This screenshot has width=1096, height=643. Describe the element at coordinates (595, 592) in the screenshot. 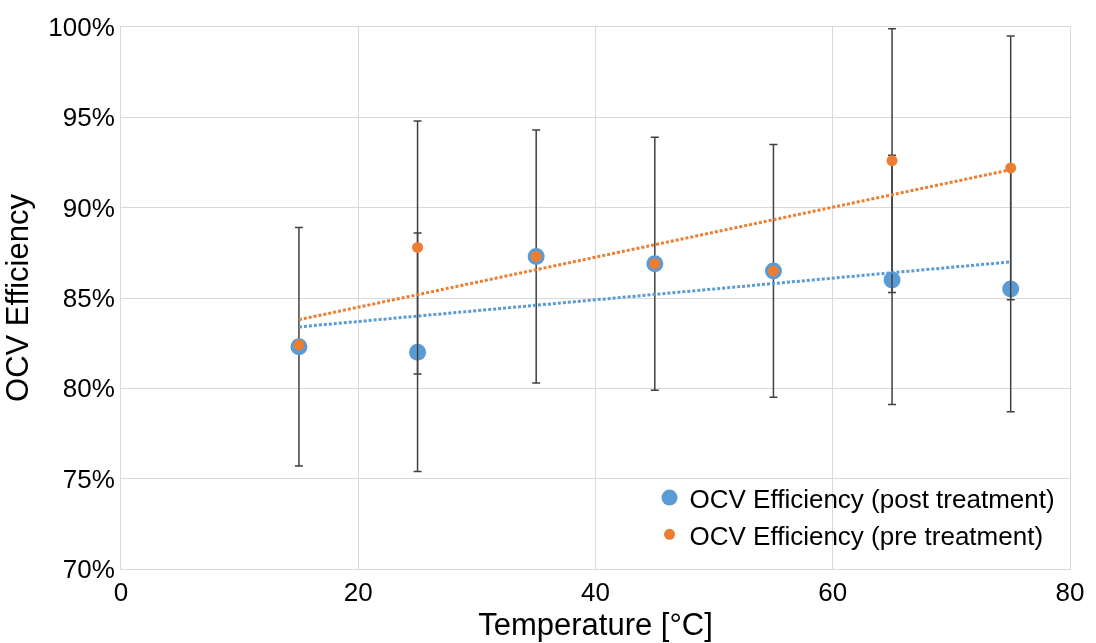

I see `x-tick-label: 40` at that location.